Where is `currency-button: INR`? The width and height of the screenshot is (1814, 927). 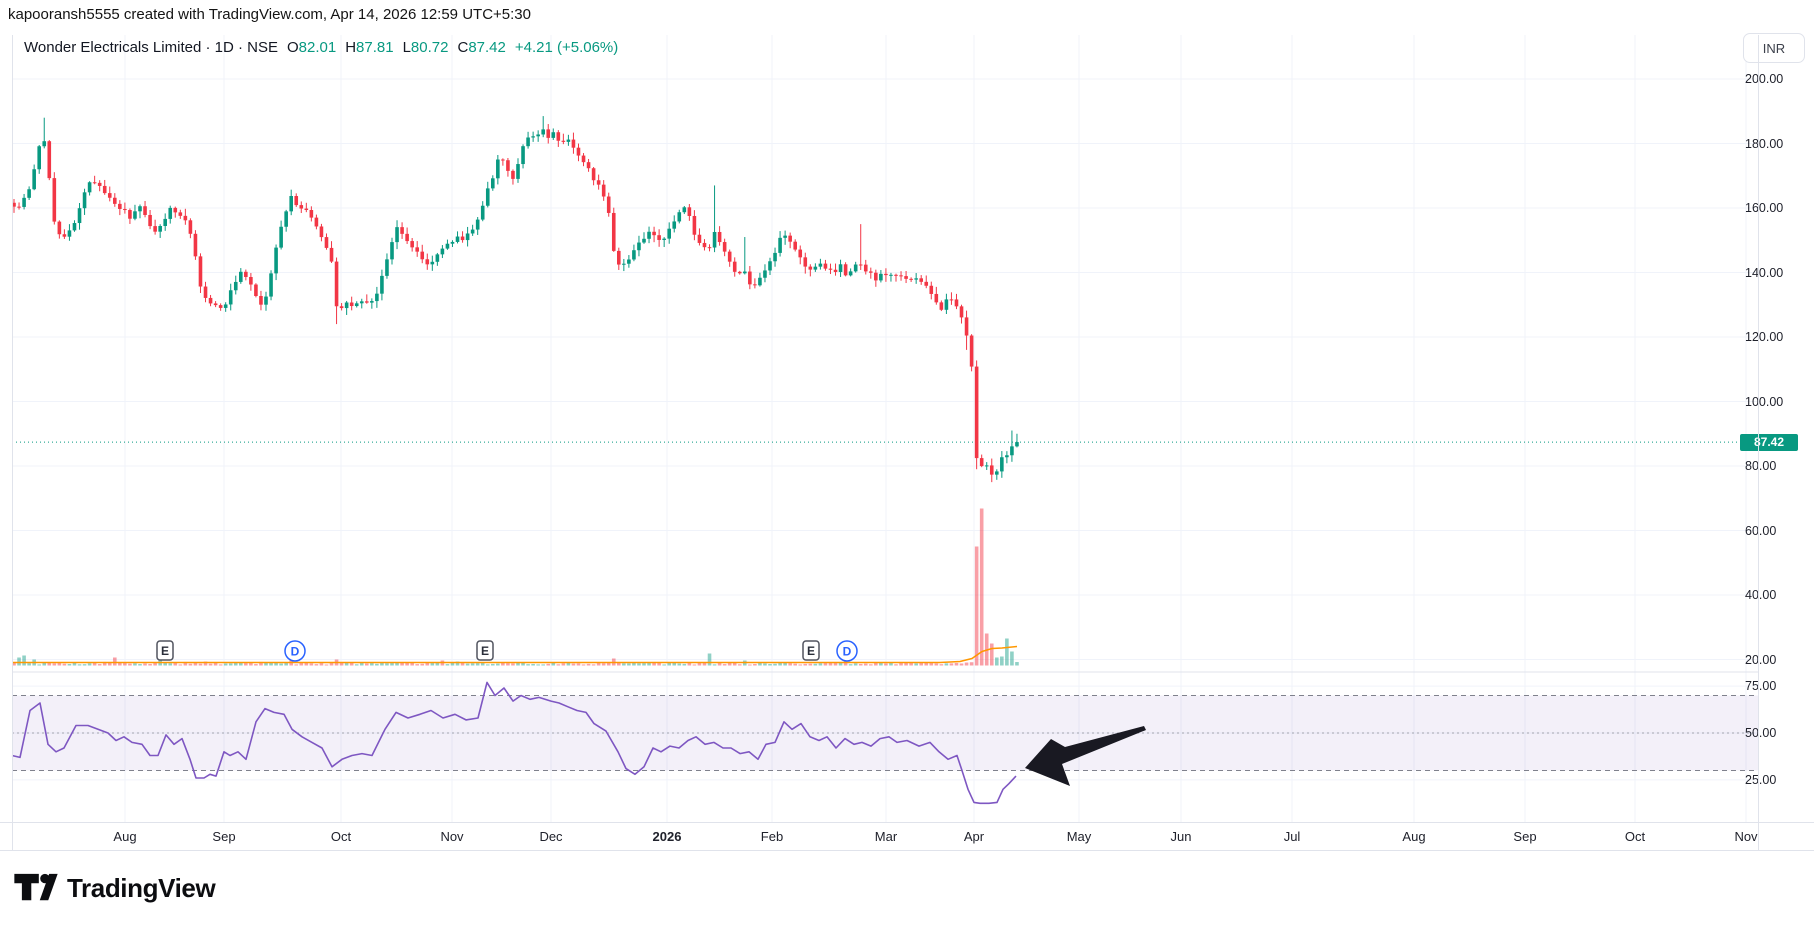
currency-button: INR is located at coordinates (1774, 48).